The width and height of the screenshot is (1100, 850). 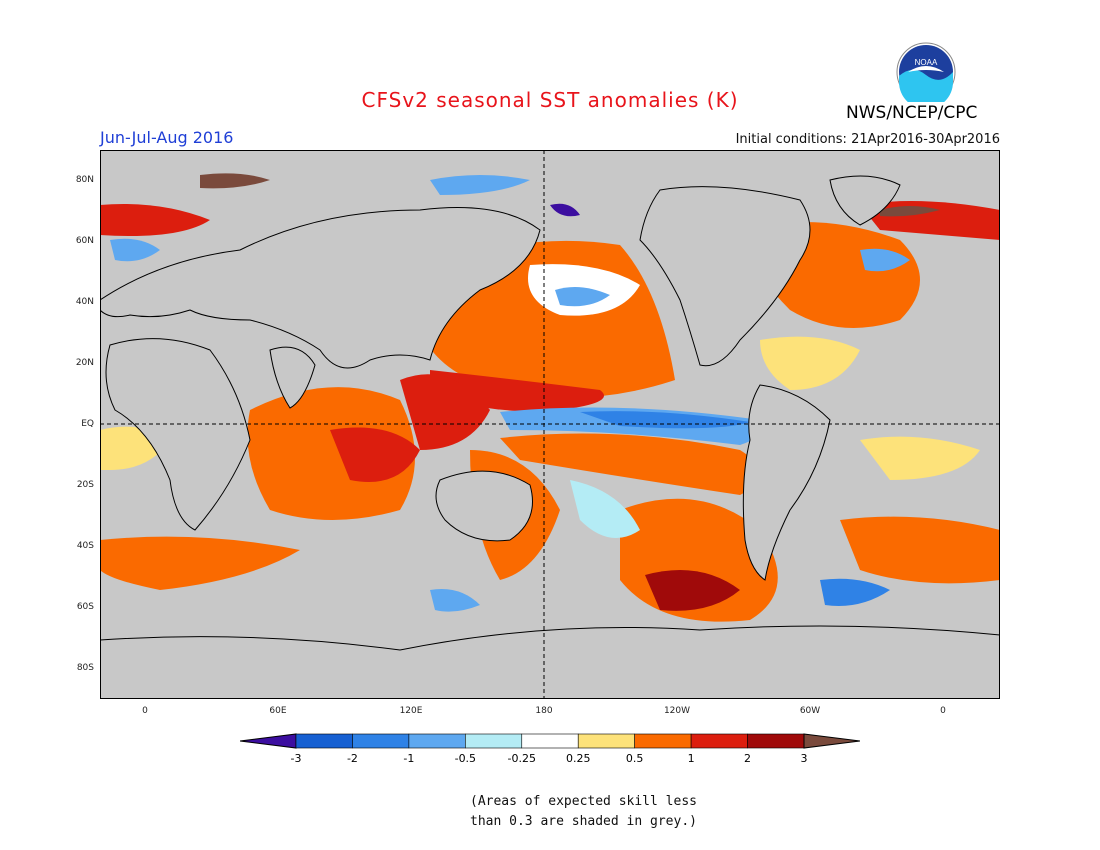 I want to click on map-title: CFSv2 seasonal SST anomalies (K), so click(x=550, y=100).